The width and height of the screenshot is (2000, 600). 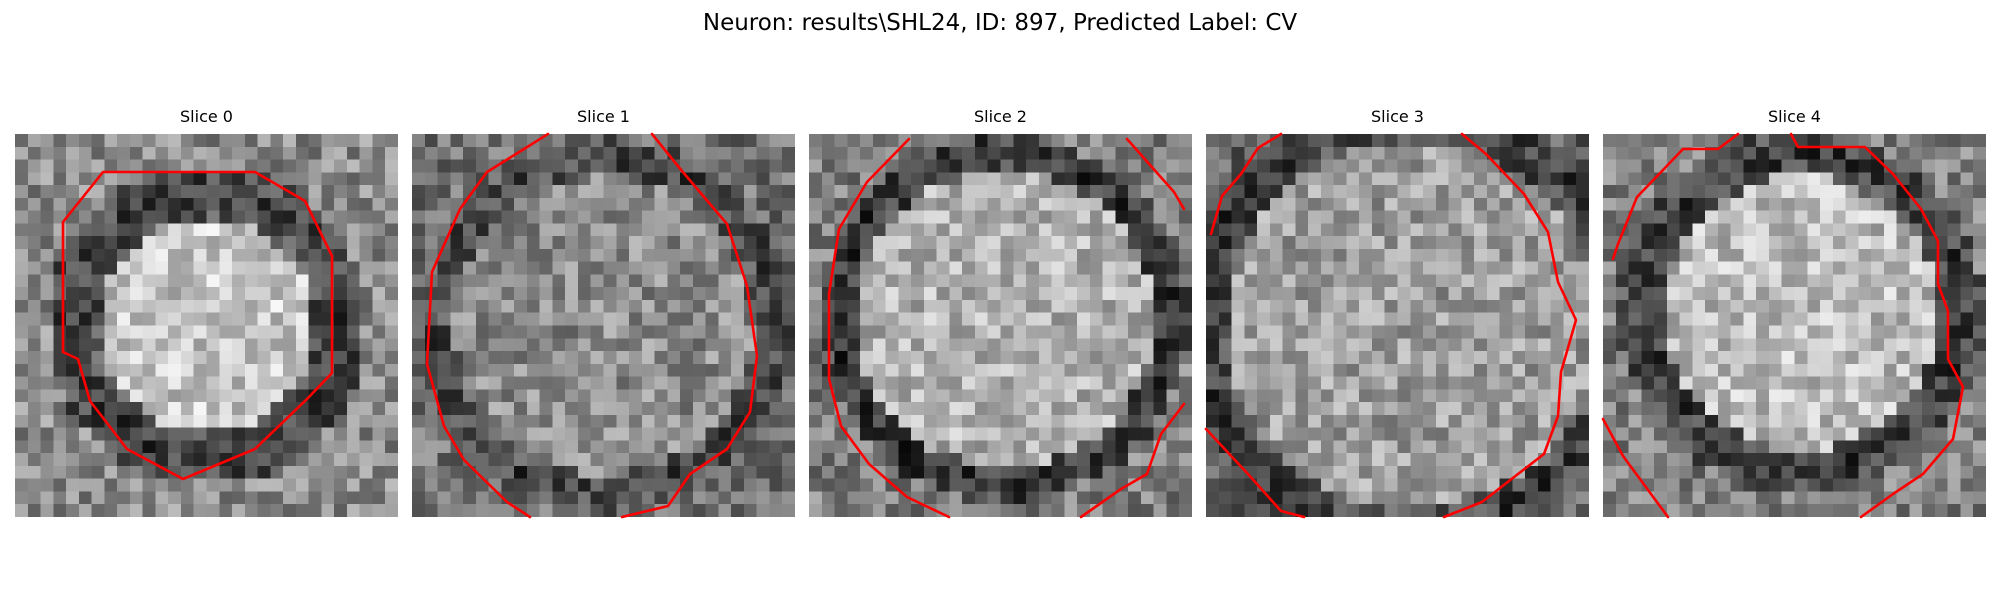 I want to click on slice-panel-2: Slice 2, so click(x=1000, y=313).